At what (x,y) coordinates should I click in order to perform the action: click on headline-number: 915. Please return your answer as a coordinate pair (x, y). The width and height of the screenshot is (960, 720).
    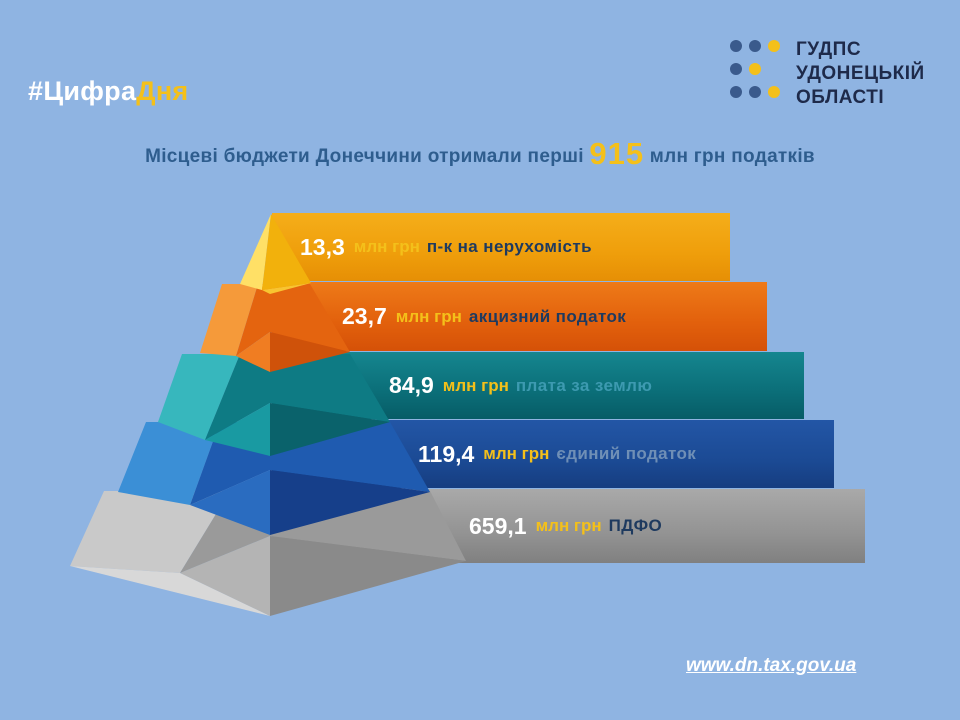
    Looking at the image, I should click on (617, 153).